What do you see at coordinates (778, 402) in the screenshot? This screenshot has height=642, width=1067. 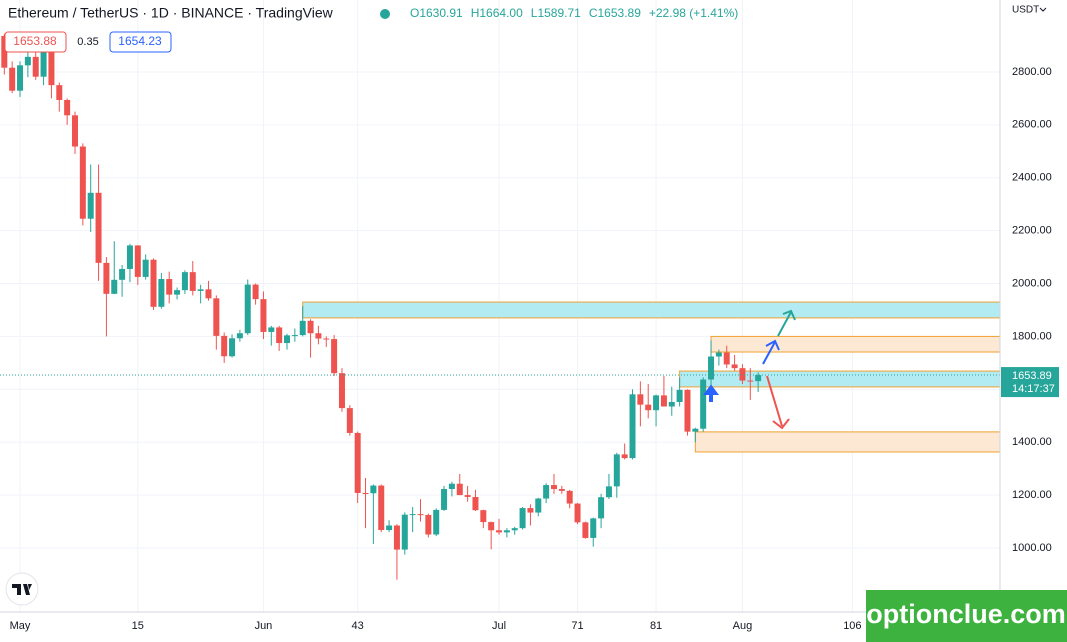 I see `arrow-down-red` at bounding box center [778, 402].